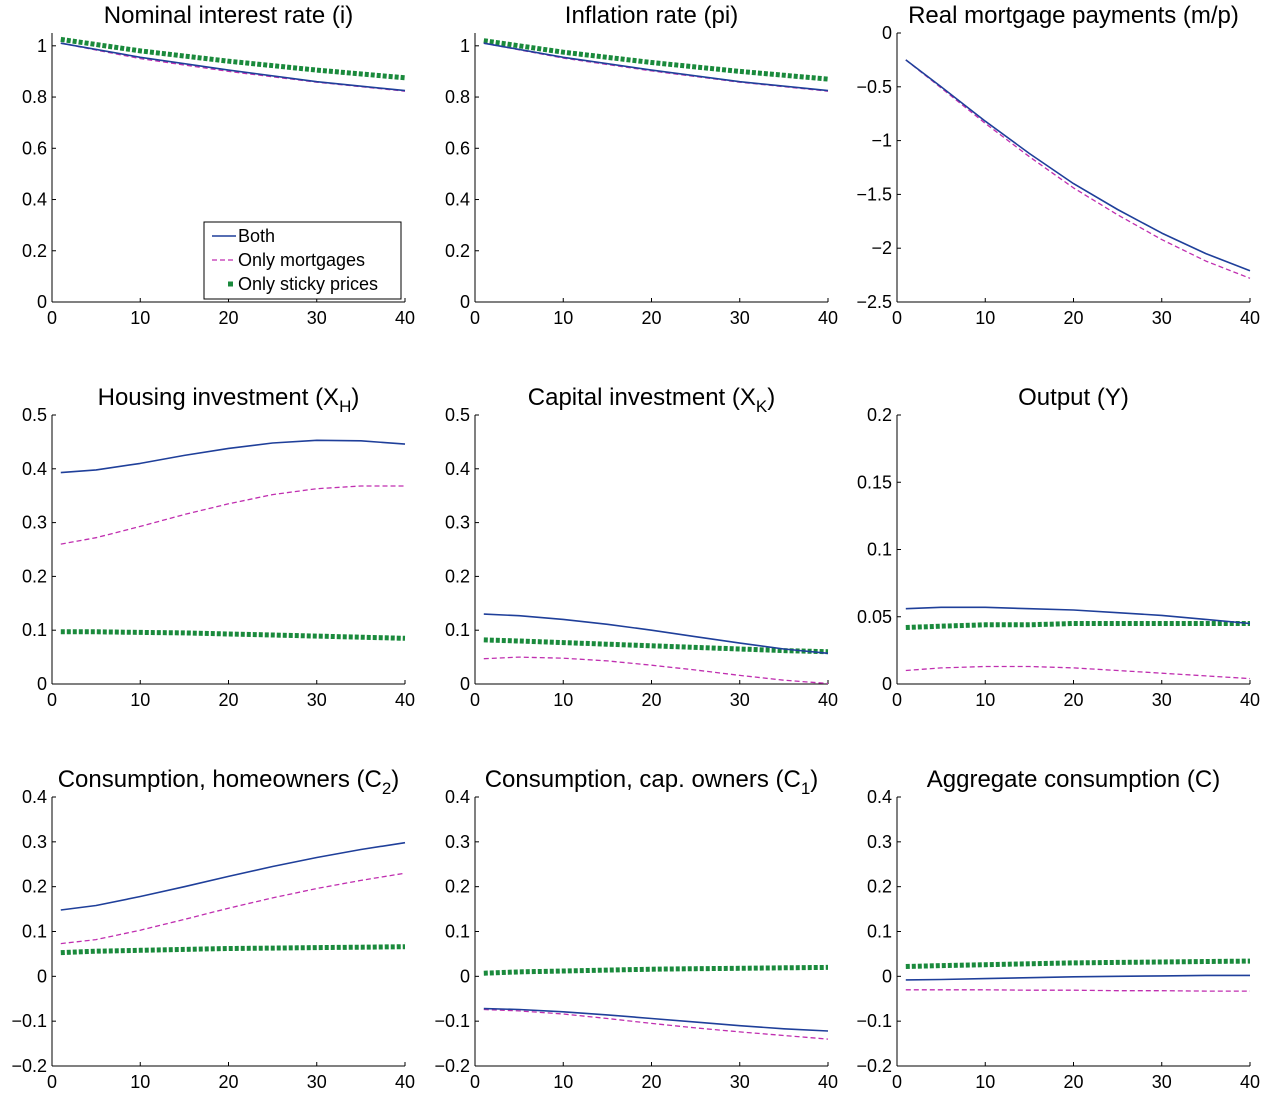 The width and height of the screenshot is (1271, 1097). I want to click on y-tick-label: 0.05, so click(874, 617).